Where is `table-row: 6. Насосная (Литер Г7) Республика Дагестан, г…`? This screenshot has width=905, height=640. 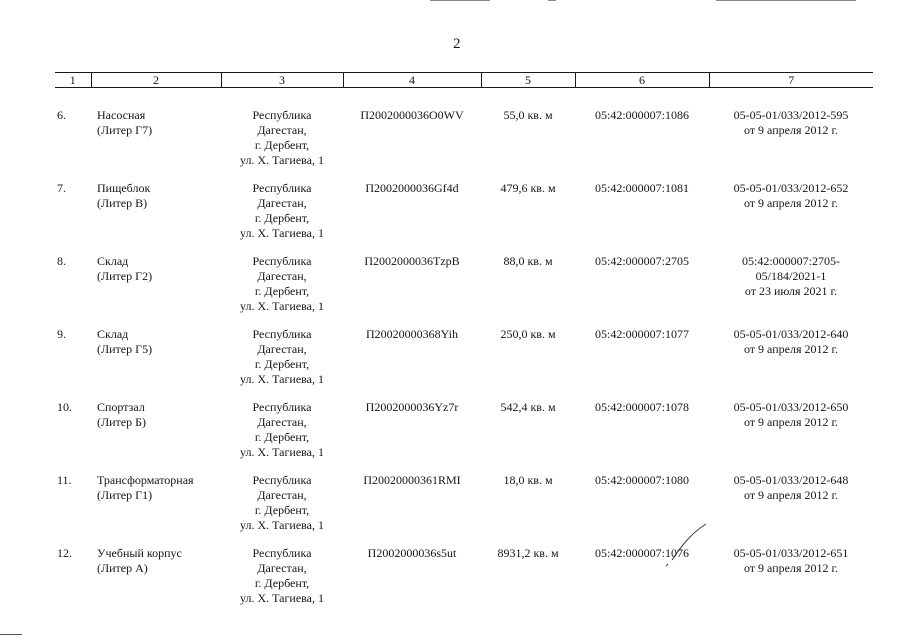 table-row: 6. Насосная (Литер Г7) Республика Дагестан, г… is located at coordinates (464, 144).